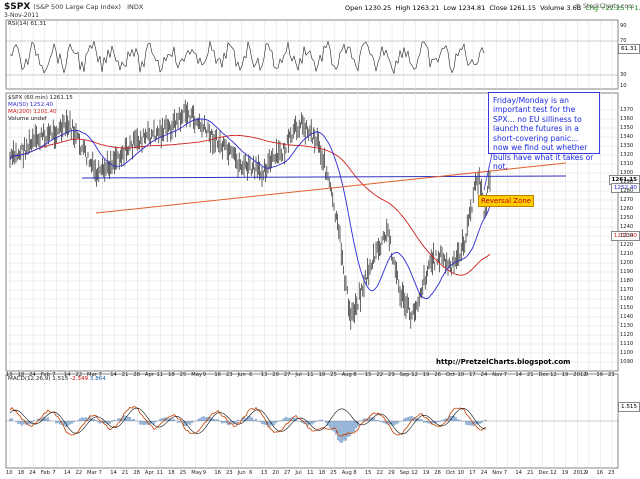 The height and width of the screenshot is (479, 640). Describe the element at coordinates (627, 326) in the screenshot. I see `price-tick-label: 1130` at that location.